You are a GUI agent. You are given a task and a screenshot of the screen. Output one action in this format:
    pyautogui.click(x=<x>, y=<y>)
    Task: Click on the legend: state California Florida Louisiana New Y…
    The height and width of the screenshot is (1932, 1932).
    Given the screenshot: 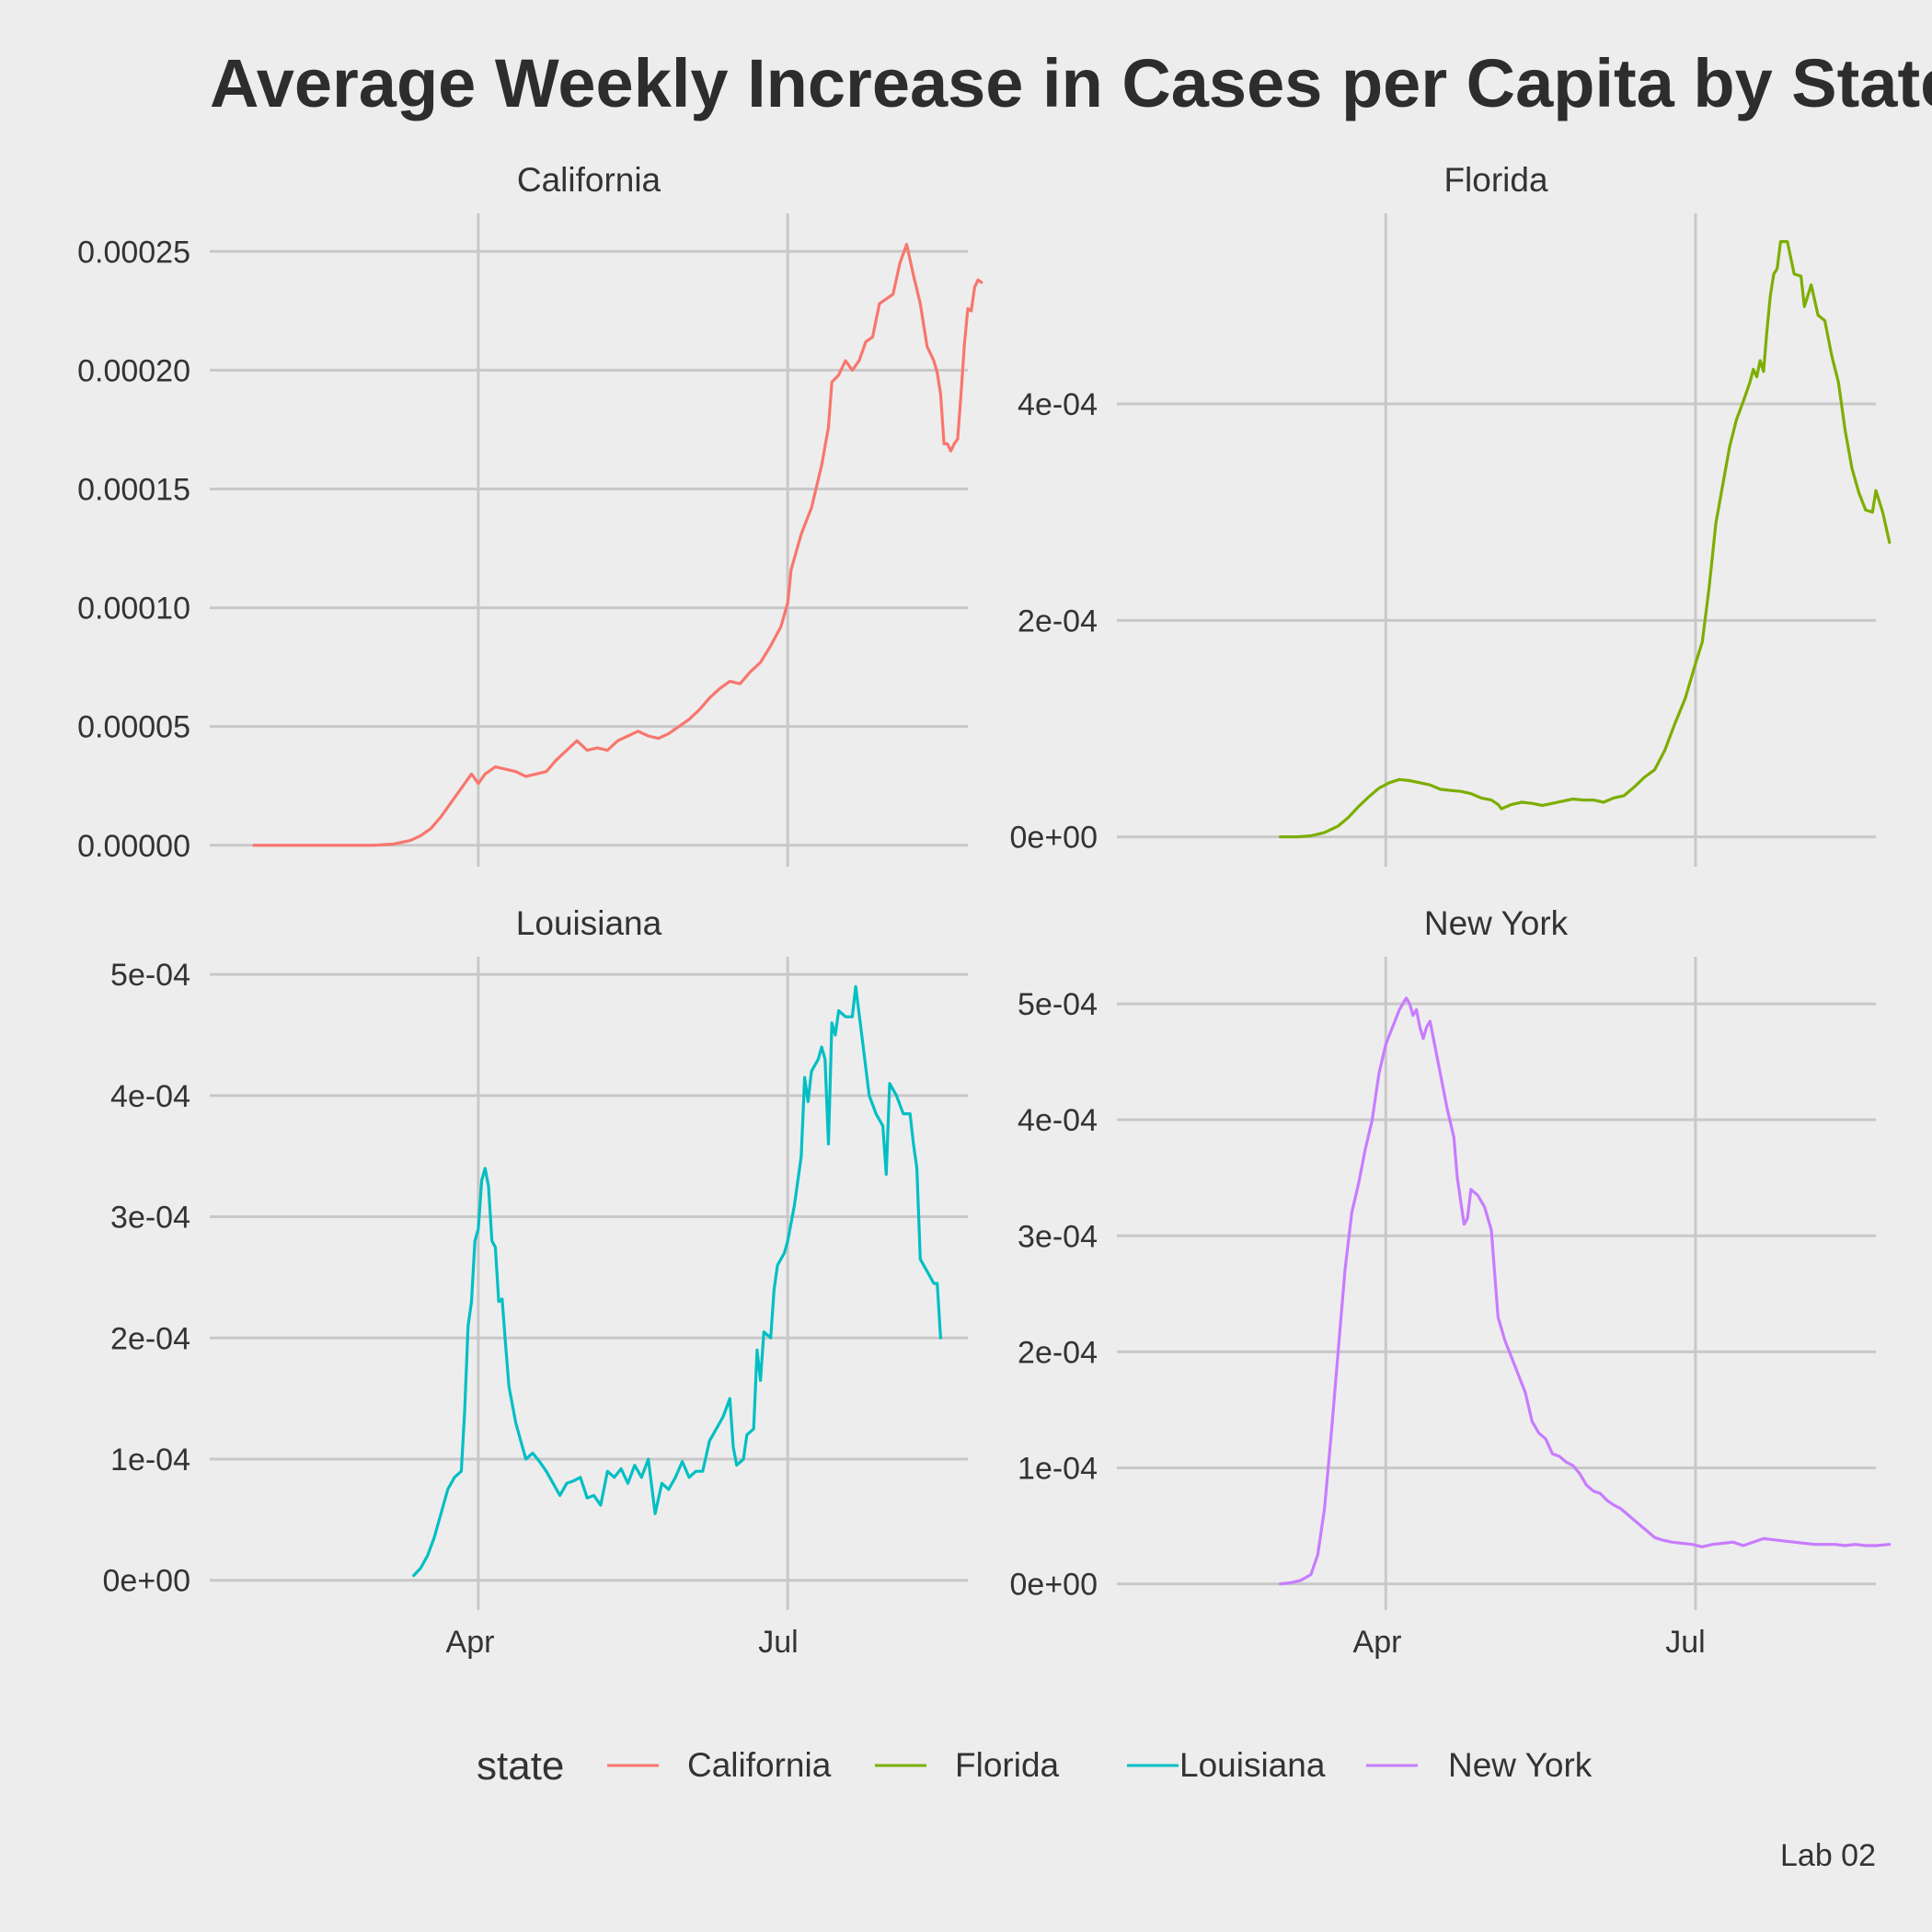 What is the action you would take?
    pyautogui.click(x=1035, y=1765)
    